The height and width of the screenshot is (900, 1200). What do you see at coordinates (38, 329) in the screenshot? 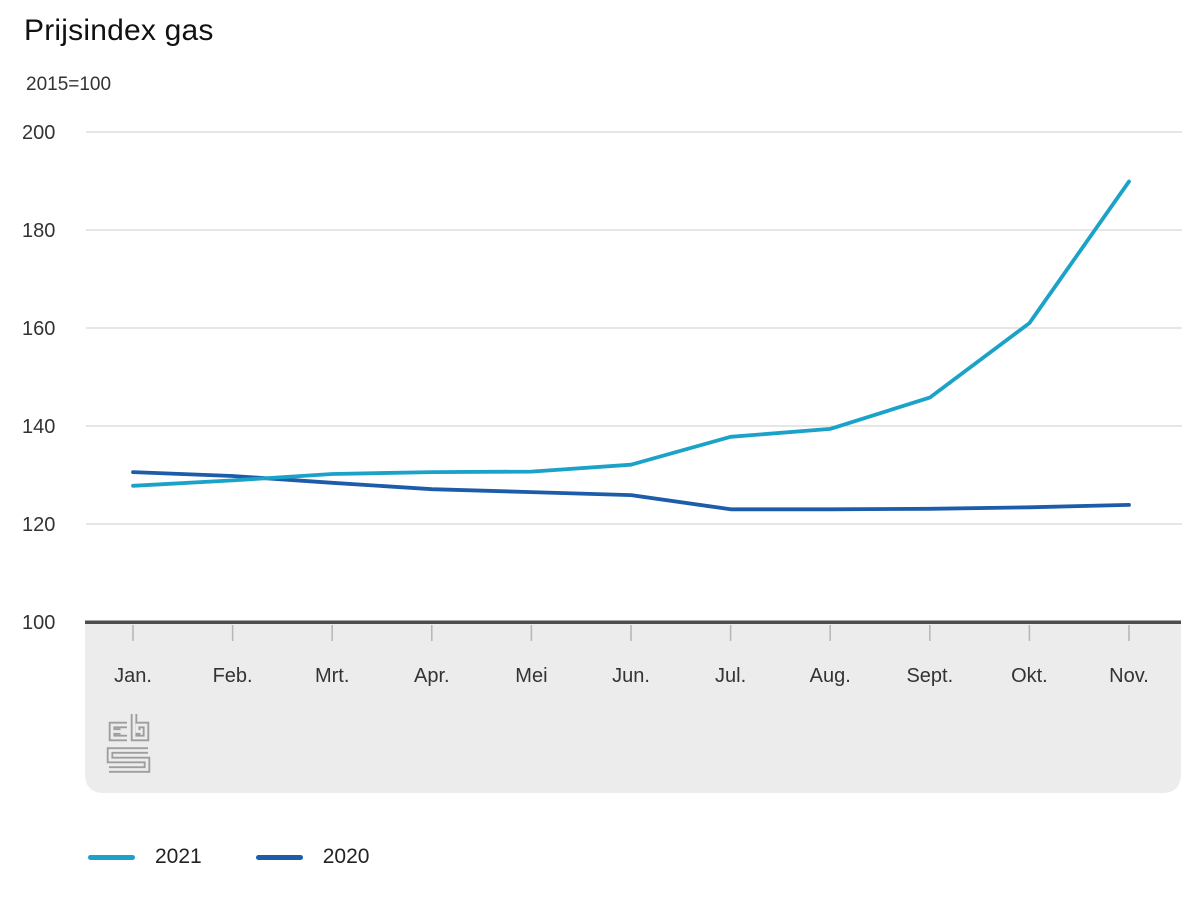
I see `y-axis-label-160: 160` at bounding box center [38, 329].